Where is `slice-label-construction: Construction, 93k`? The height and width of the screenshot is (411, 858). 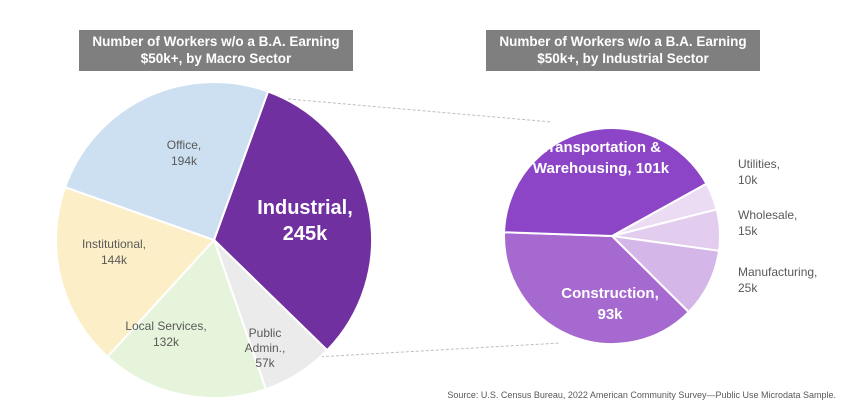
slice-label-construction: Construction, 93k is located at coordinates (610, 304).